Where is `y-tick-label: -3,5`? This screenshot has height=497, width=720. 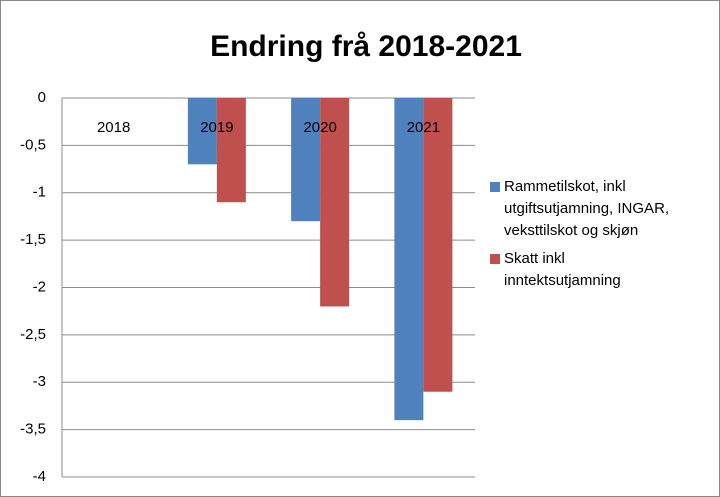
y-tick-label: -3,5 is located at coordinates (33, 429).